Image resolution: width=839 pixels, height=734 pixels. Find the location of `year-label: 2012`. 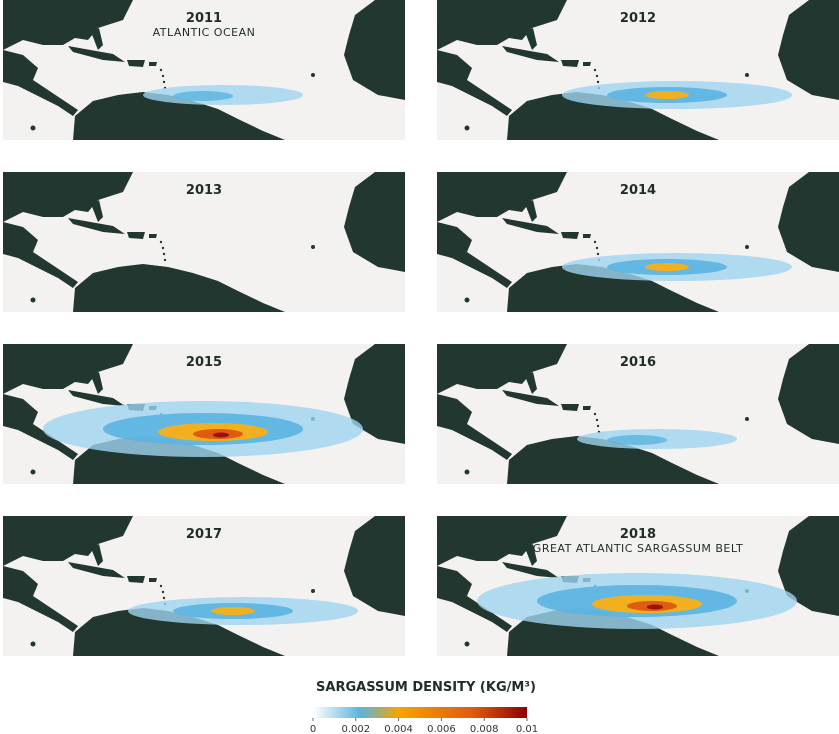

year-label: 2012 is located at coordinates (638, 18).